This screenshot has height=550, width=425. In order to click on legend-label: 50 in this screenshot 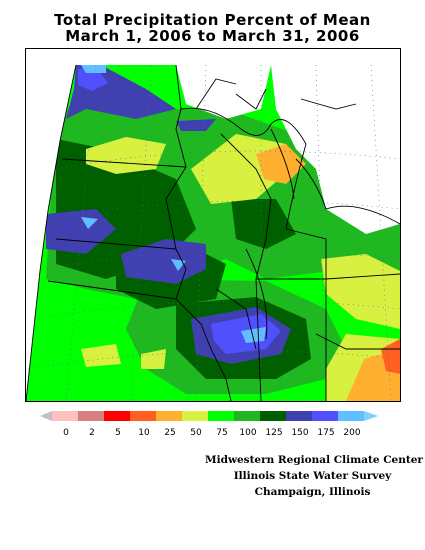, I will do `click(196, 433)`.